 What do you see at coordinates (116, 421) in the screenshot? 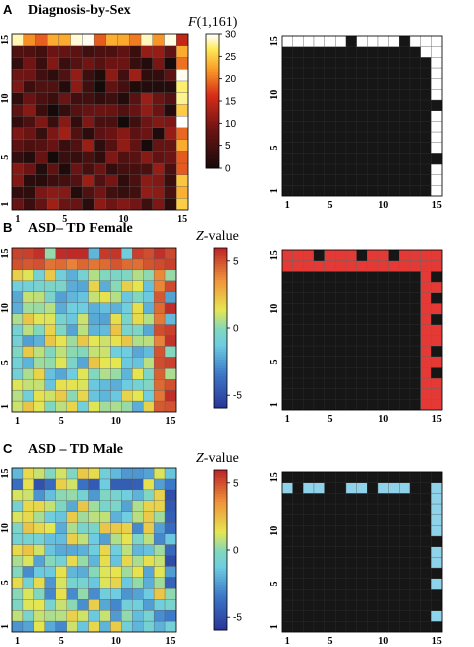
I see `x-tick-label: 10` at bounding box center [116, 421].